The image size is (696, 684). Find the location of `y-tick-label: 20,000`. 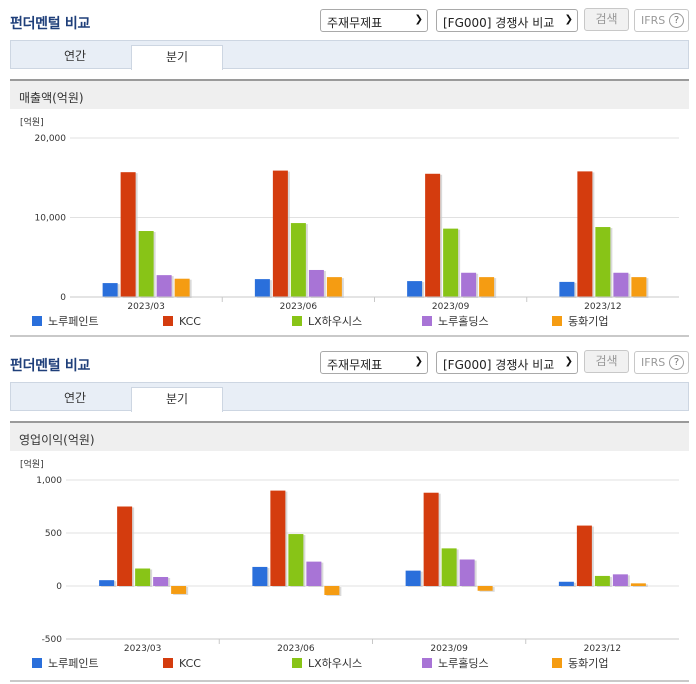

y-tick-label: 20,000 is located at coordinates (51, 139).